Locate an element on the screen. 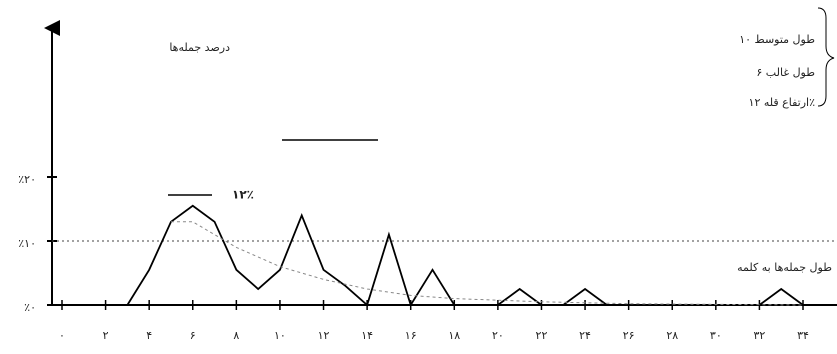  x-axis-label: طول جمله‌ها به کلمه is located at coordinates (784, 267).